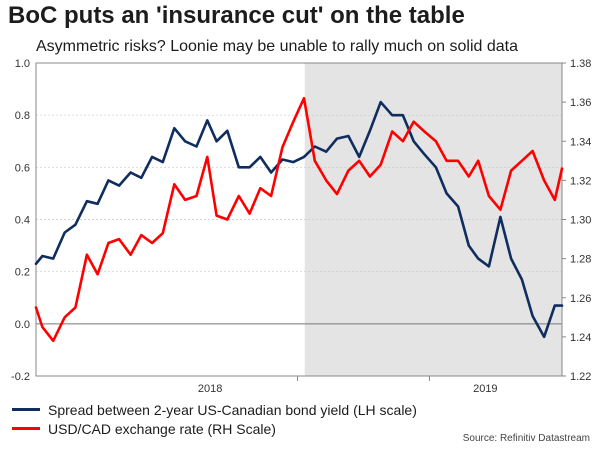 This screenshot has width=600, height=450. Describe the element at coordinates (20, 377) in the screenshot. I see `left-axis-tick-label: -0.2` at that location.